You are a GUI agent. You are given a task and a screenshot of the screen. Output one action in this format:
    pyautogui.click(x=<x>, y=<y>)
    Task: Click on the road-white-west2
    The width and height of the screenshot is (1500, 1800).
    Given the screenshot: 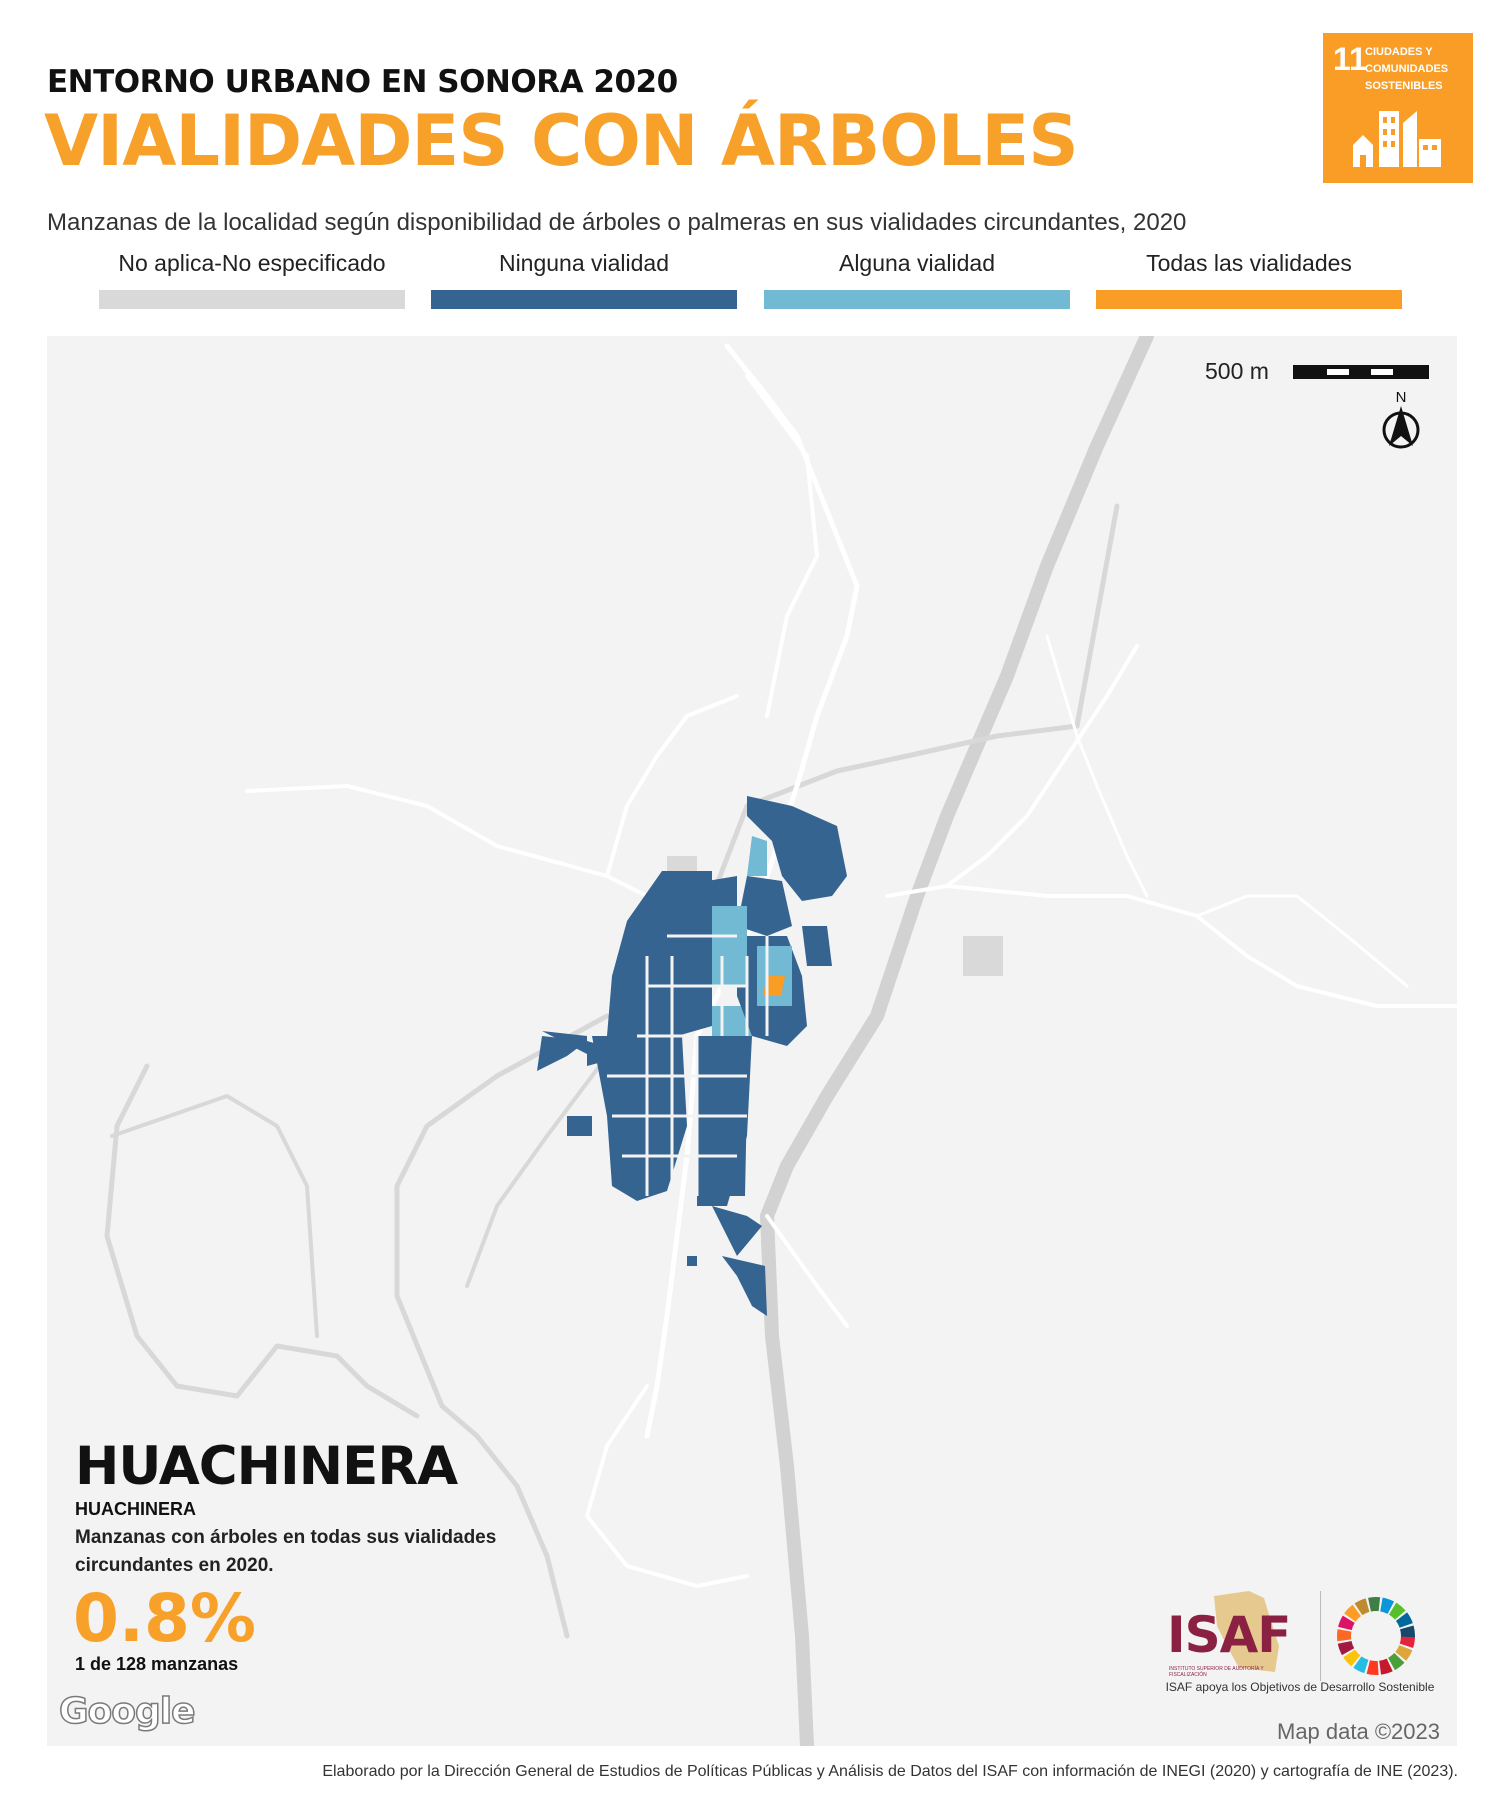 What is the action you would take?
    pyautogui.click(x=672, y=786)
    